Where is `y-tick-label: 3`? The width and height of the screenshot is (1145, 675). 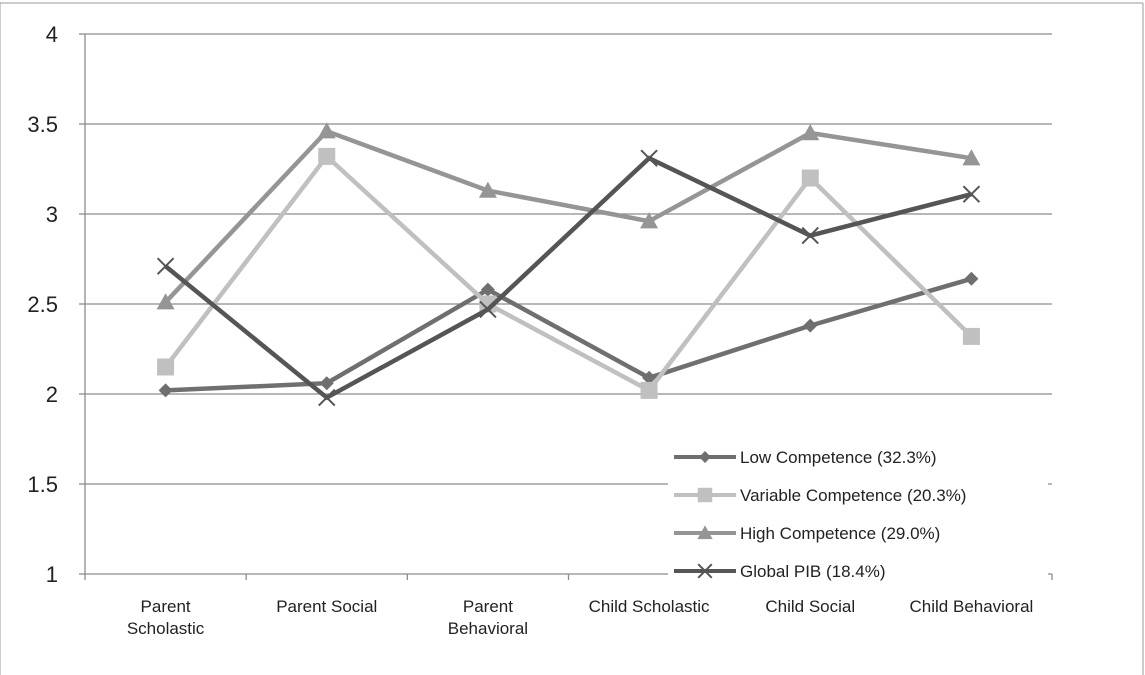
y-tick-label: 3 is located at coordinates (52, 214).